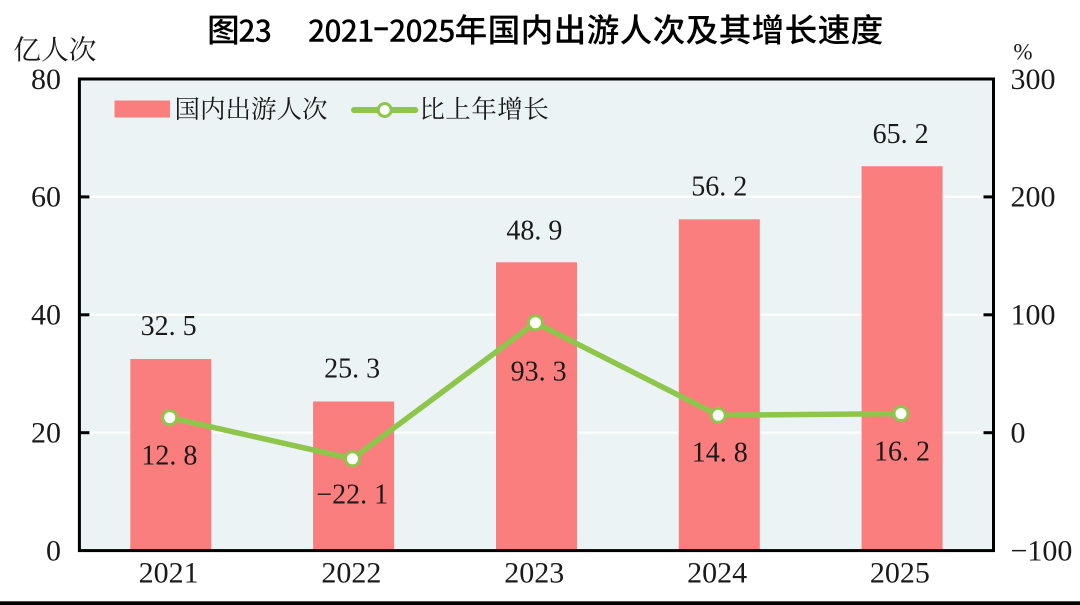 The image size is (1080, 605). What do you see at coordinates (46, 315) in the screenshot?
I see `svg-text: 40` at bounding box center [46, 315].